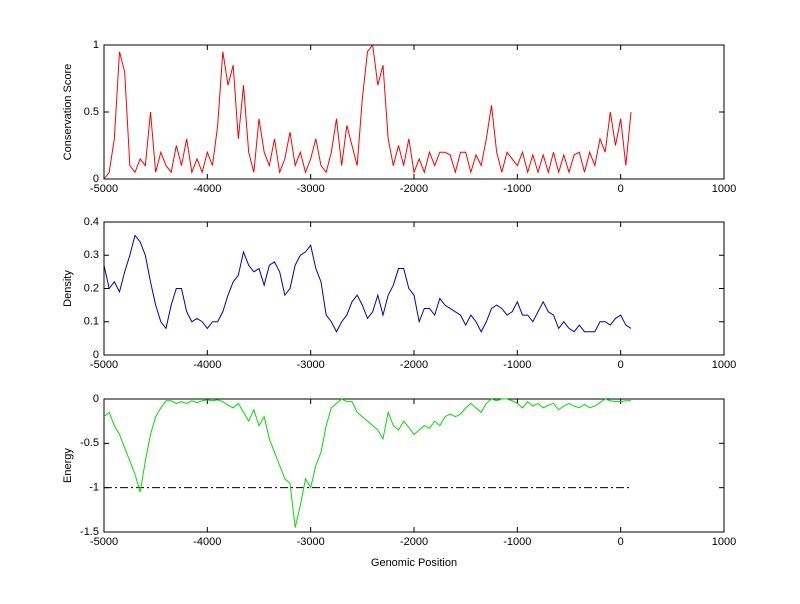  Describe the element at coordinates (68, 112) in the screenshot. I see `y-axis-label: Conservation Score` at that location.